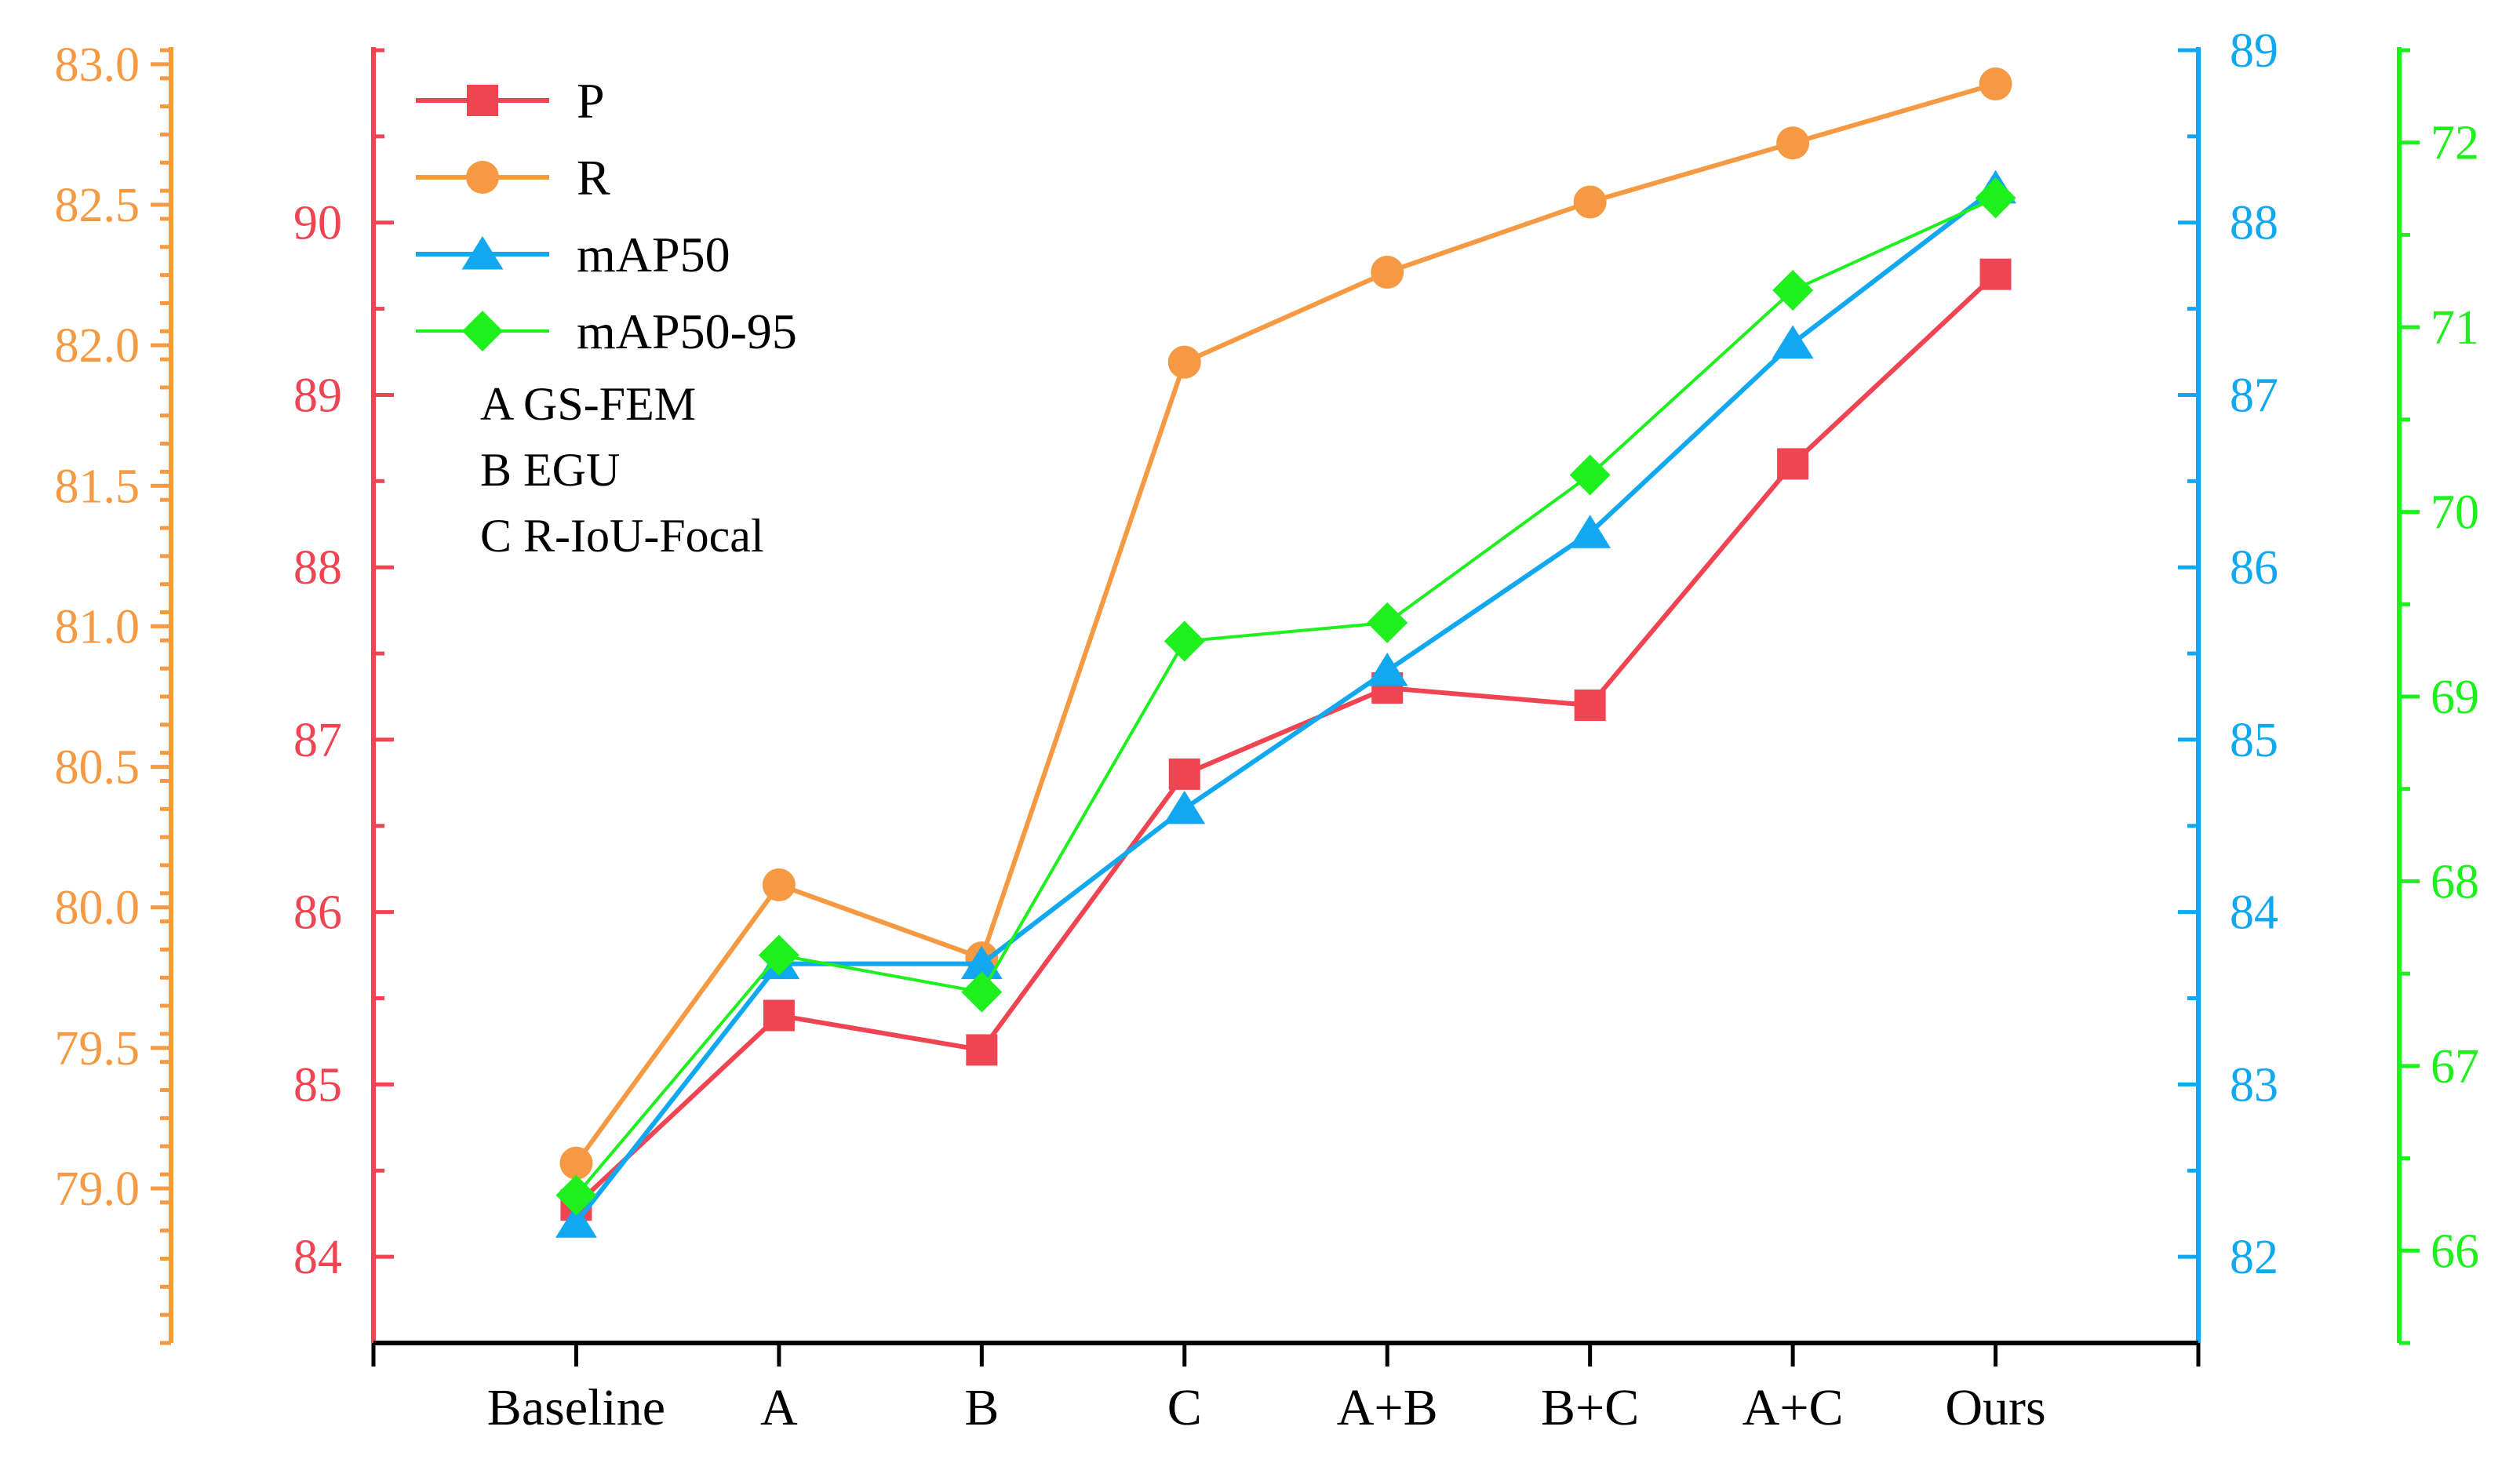 This screenshot has width=2520, height=1463. I want to click on map5095-tick-label: 72, so click(2455, 143).